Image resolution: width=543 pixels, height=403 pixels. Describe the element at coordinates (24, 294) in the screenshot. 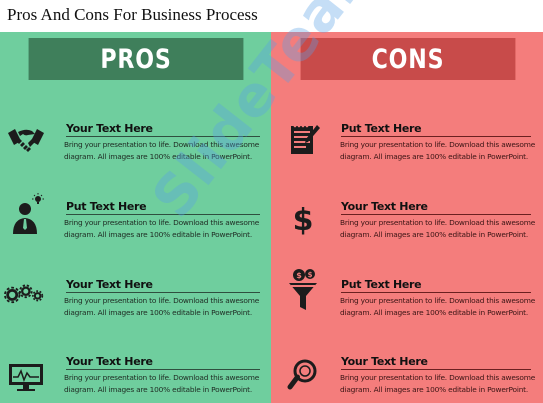

I see `gears-icon` at that location.